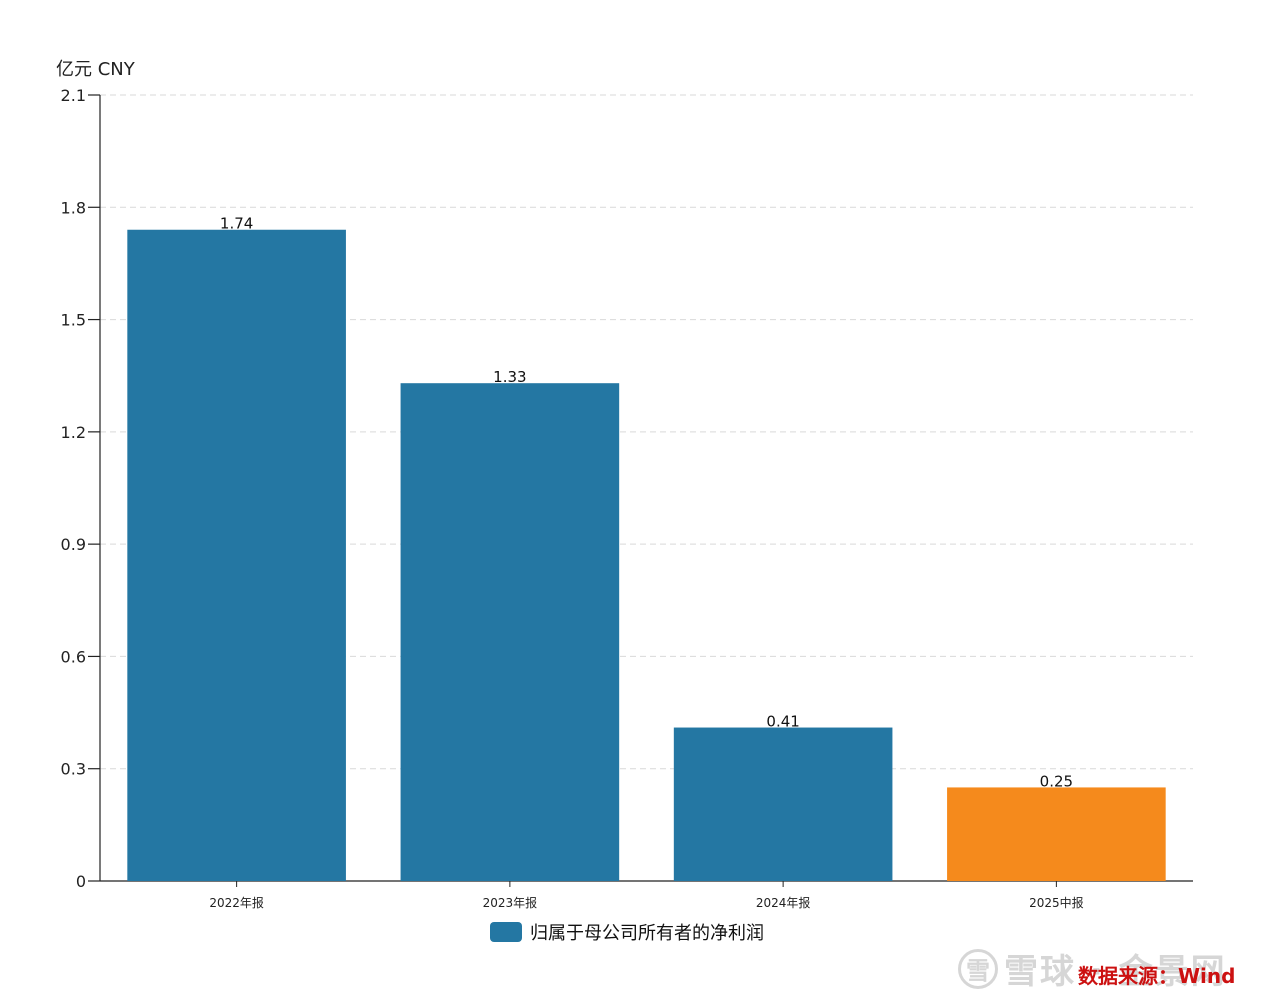 The width and height of the screenshot is (1267, 1005). What do you see at coordinates (81, 881) in the screenshot?
I see `y-tick-label: 0` at bounding box center [81, 881].